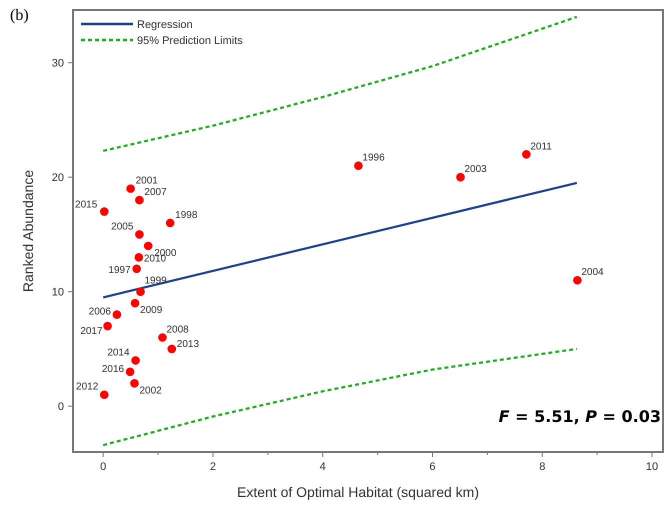  Describe the element at coordinates (156, 281) in the screenshot. I see `annotation: 1999` at that location.